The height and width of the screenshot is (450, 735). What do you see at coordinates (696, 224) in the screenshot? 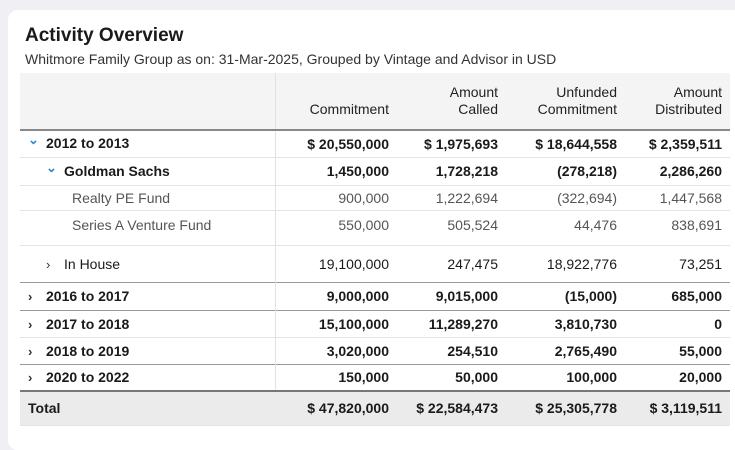
I see `row-value: 838,691` at bounding box center [696, 224].